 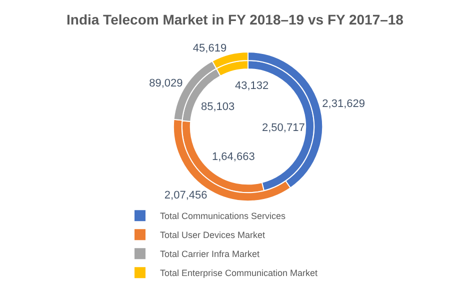 What do you see at coordinates (209, 48) in the screenshot?
I see `data-label: 45,619` at bounding box center [209, 48].